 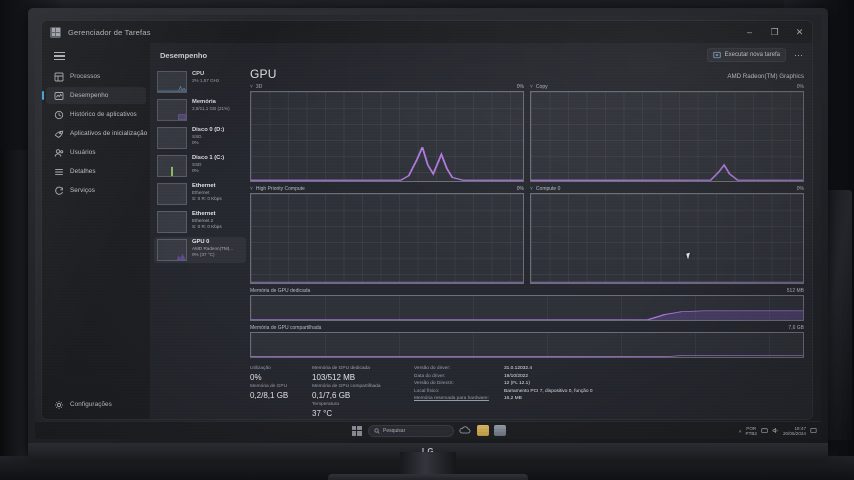 I want to click on tray-clock: 18:47 20/05/2024, so click(x=794, y=431).